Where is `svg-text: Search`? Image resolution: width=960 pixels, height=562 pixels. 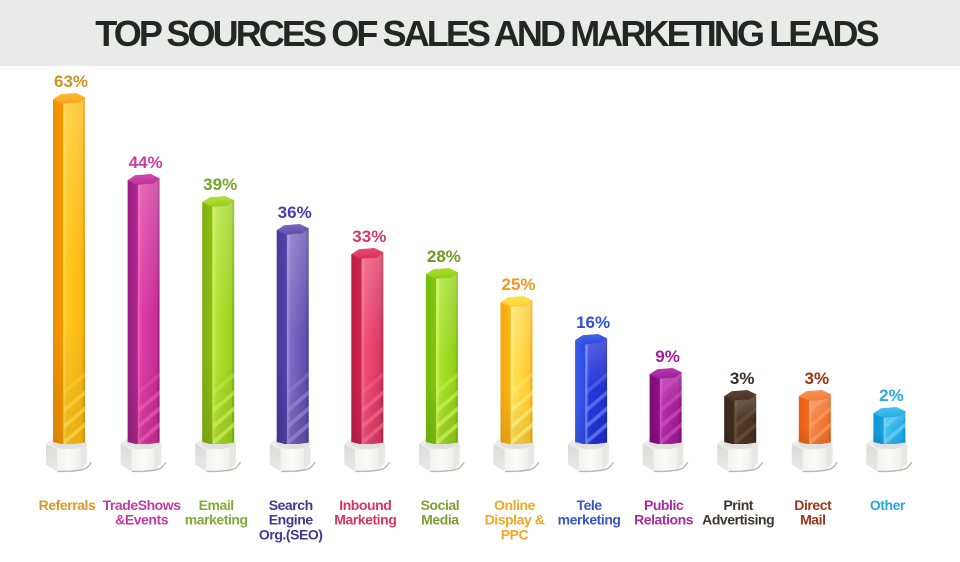
svg-text: Search is located at coordinates (291, 505).